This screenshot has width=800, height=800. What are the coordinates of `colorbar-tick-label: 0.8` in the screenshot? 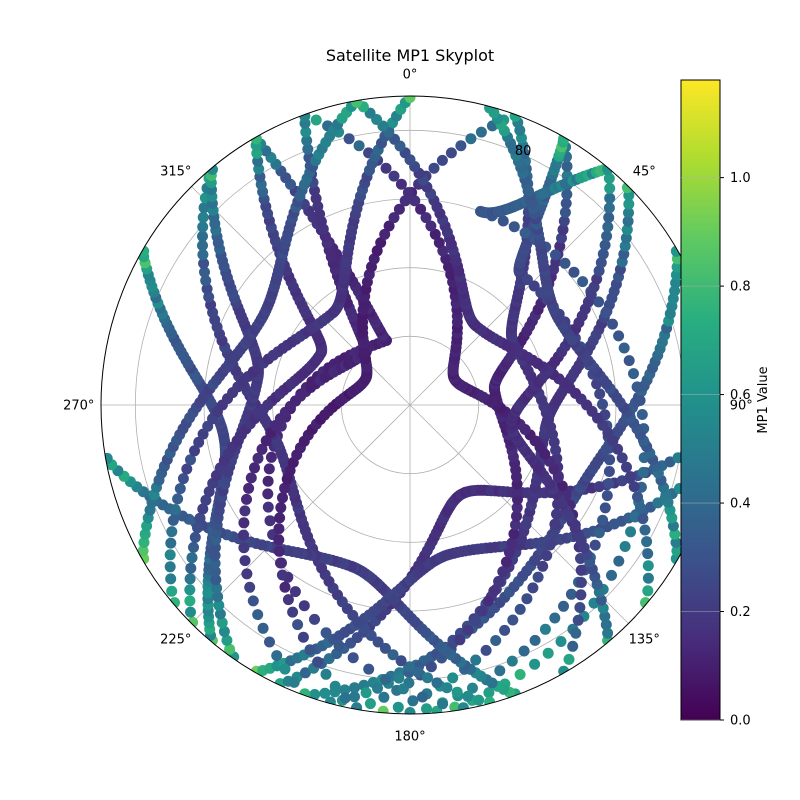 It's located at (740, 287).